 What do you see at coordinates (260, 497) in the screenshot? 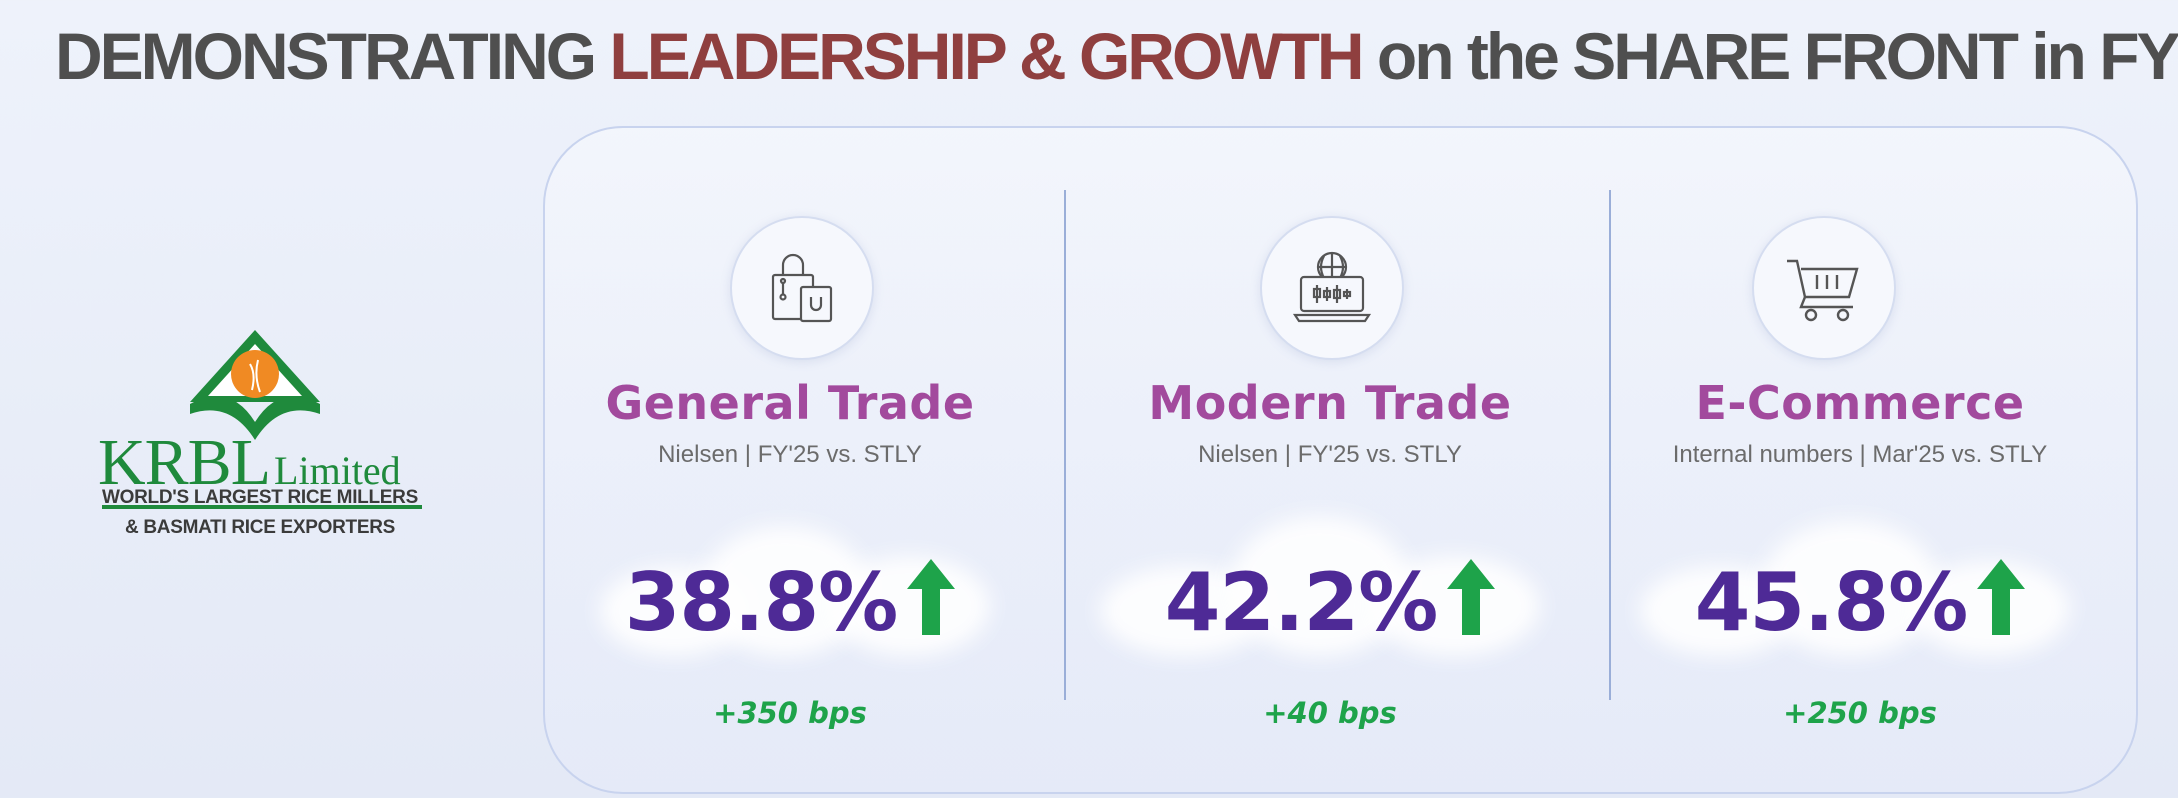
I see `logo-tagline-1: WORLD'S LARGEST RICE MILLERS` at bounding box center [260, 497].